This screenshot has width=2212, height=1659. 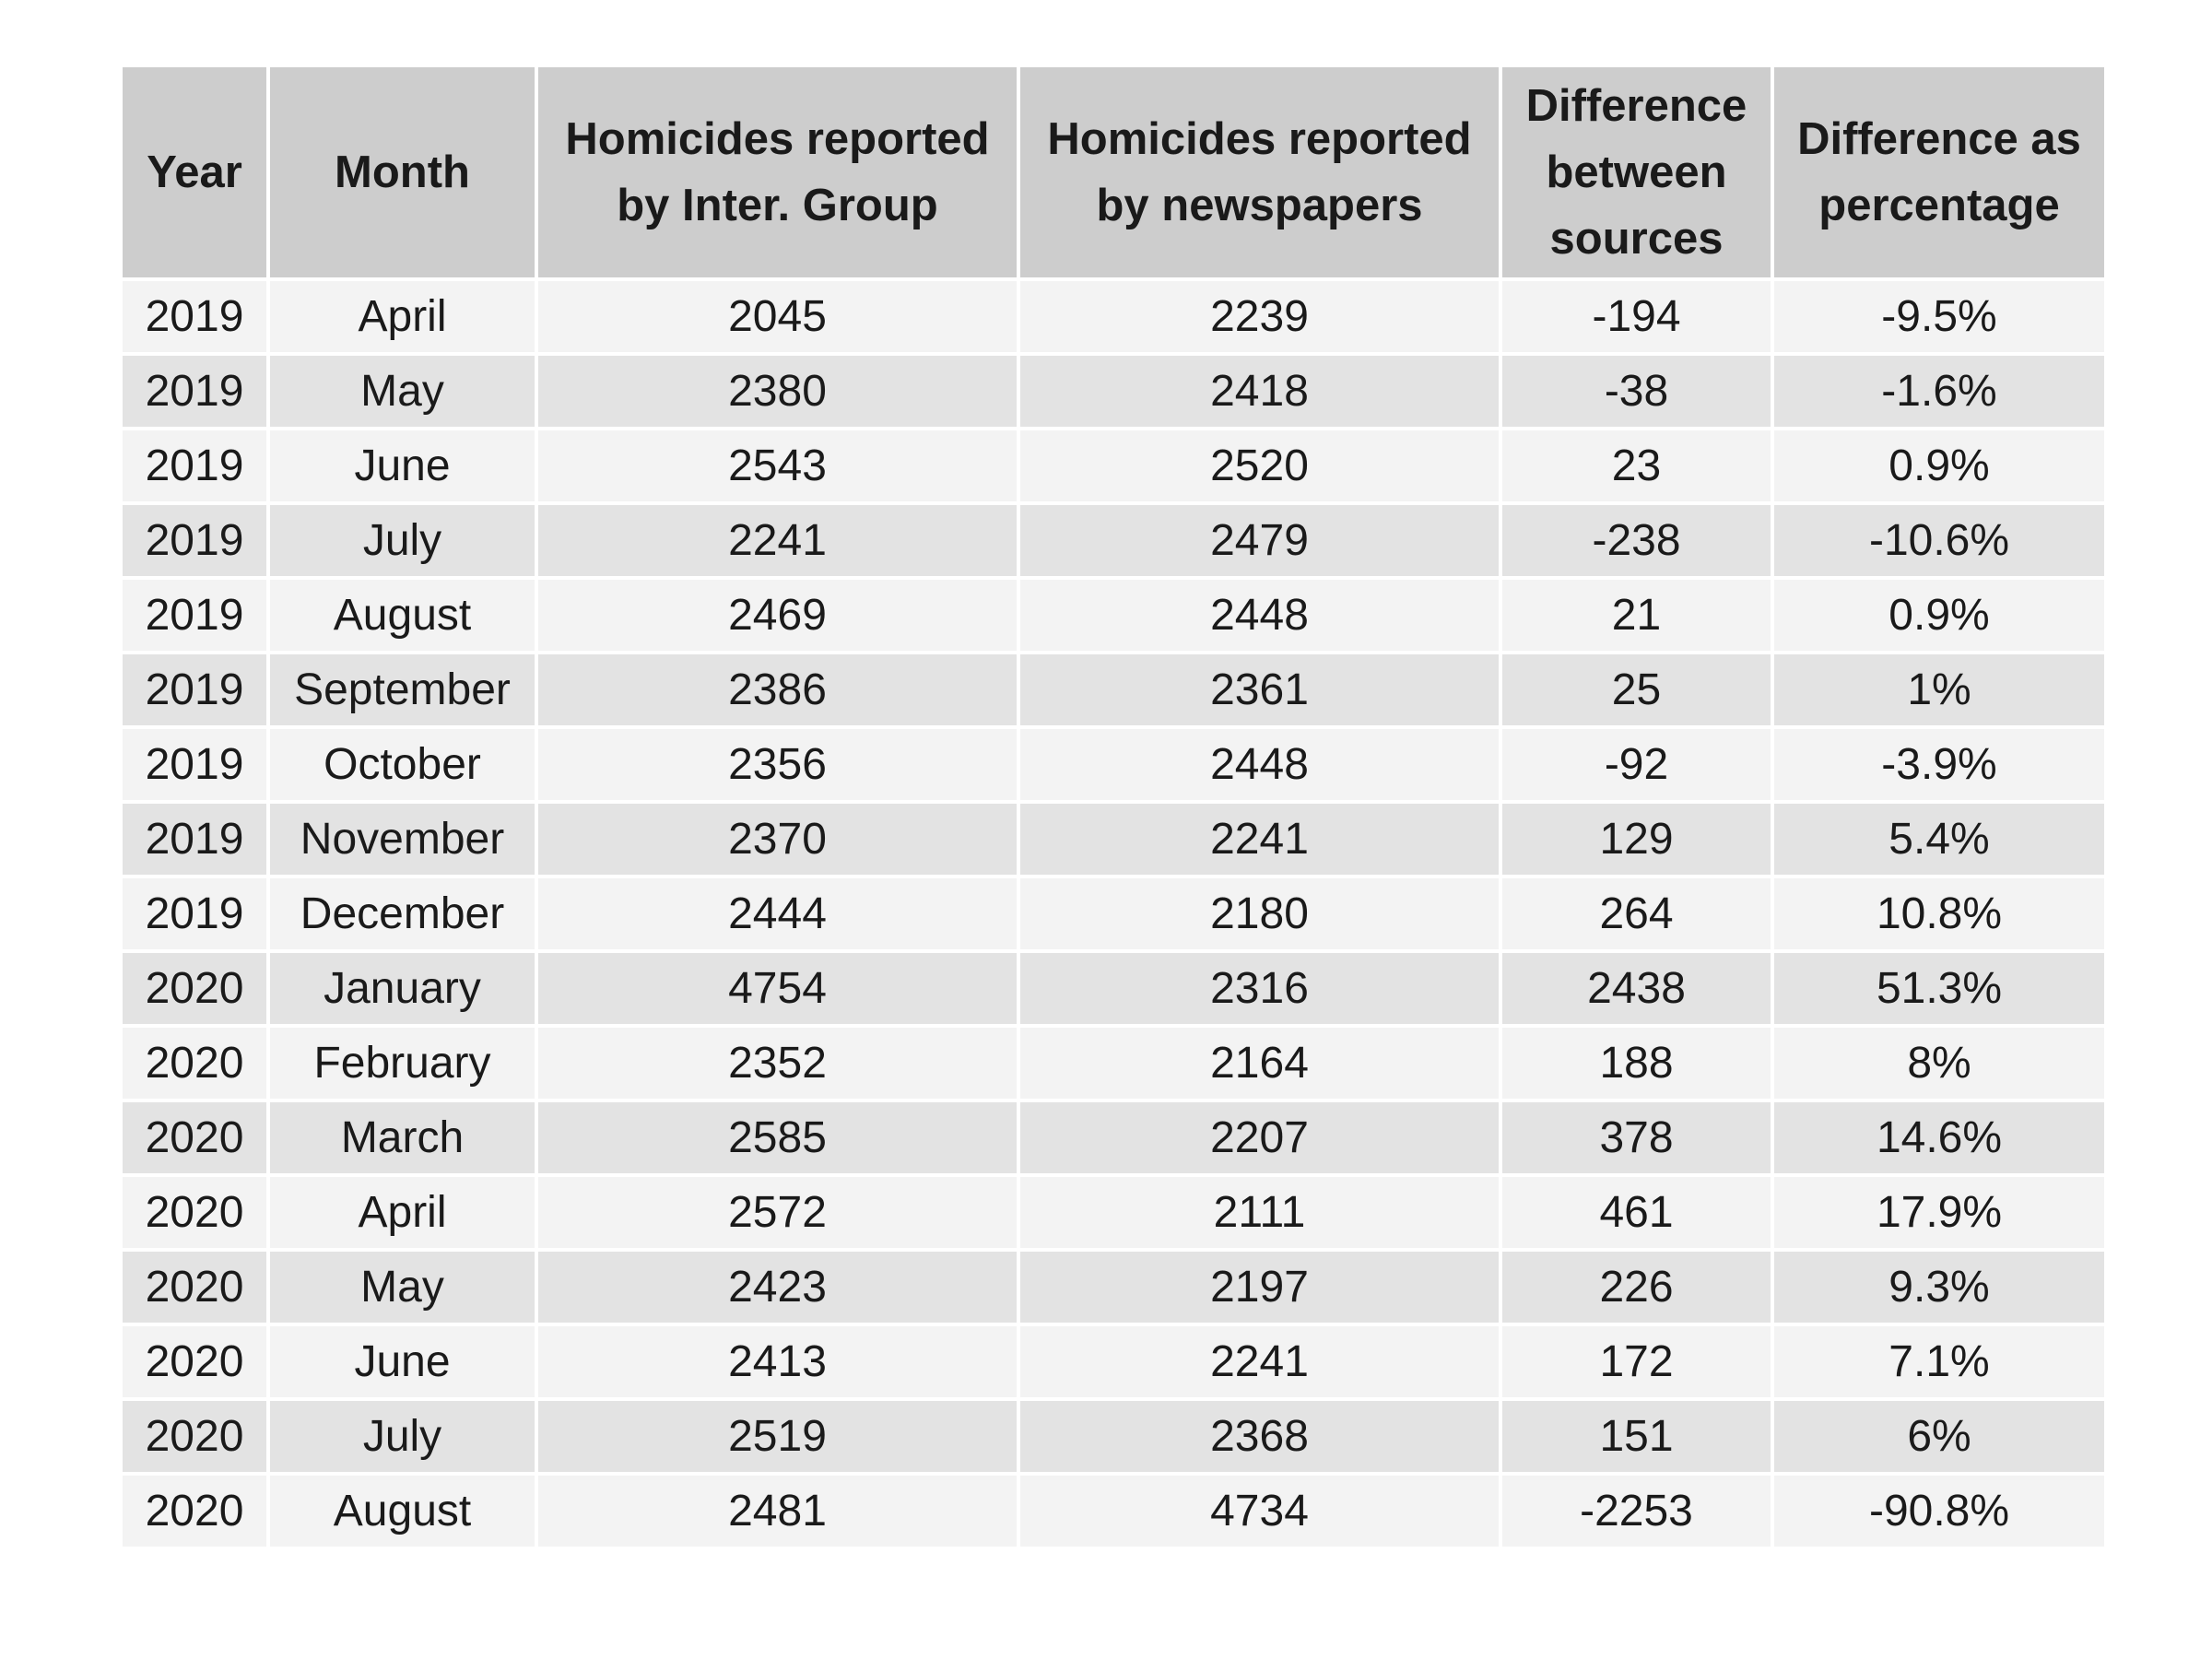 What do you see at coordinates (777, 1212) in the screenshot?
I see `inter-group-cell: 2572` at bounding box center [777, 1212].